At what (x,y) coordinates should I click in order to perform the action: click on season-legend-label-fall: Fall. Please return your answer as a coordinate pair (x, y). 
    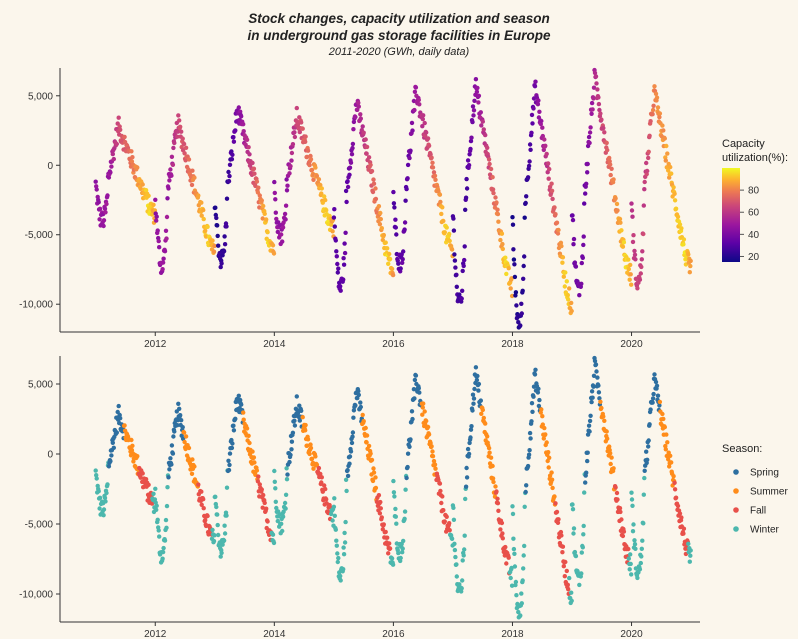
    Looking at the image, I should click on (758, 511).